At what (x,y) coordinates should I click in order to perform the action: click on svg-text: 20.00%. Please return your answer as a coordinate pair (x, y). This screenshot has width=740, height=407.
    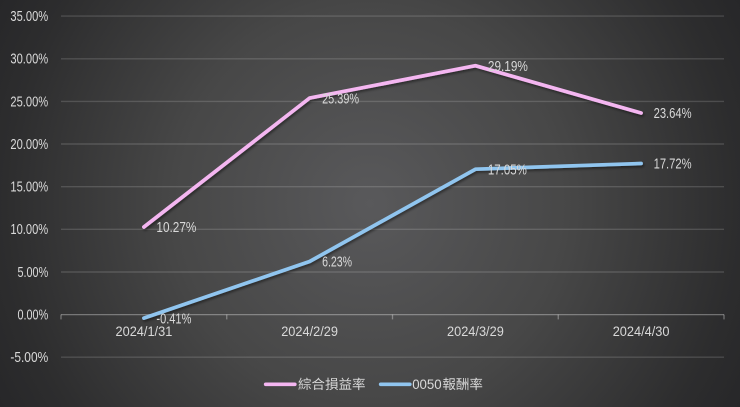
    Looking at the image, I should click on (29, 145).